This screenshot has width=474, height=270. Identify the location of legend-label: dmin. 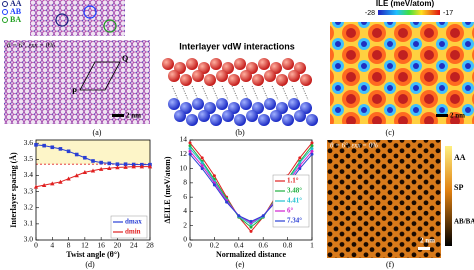
(133, 232).